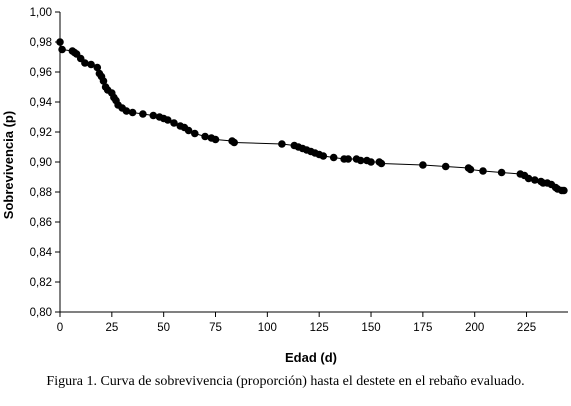  What do you see at coordinates (8, 165) in the screenshot?
I see `y-axis-title: Sobrevivencia (p)` at bounding box center [8, 165].